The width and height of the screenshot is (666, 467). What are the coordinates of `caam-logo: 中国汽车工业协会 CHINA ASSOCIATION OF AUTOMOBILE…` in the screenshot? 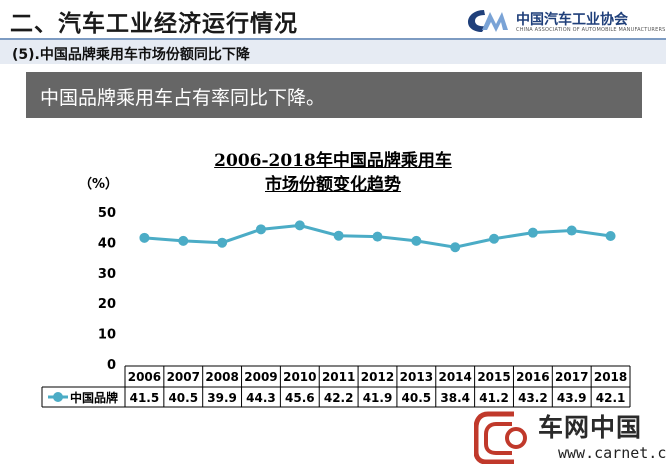 It's located at (566, 21).